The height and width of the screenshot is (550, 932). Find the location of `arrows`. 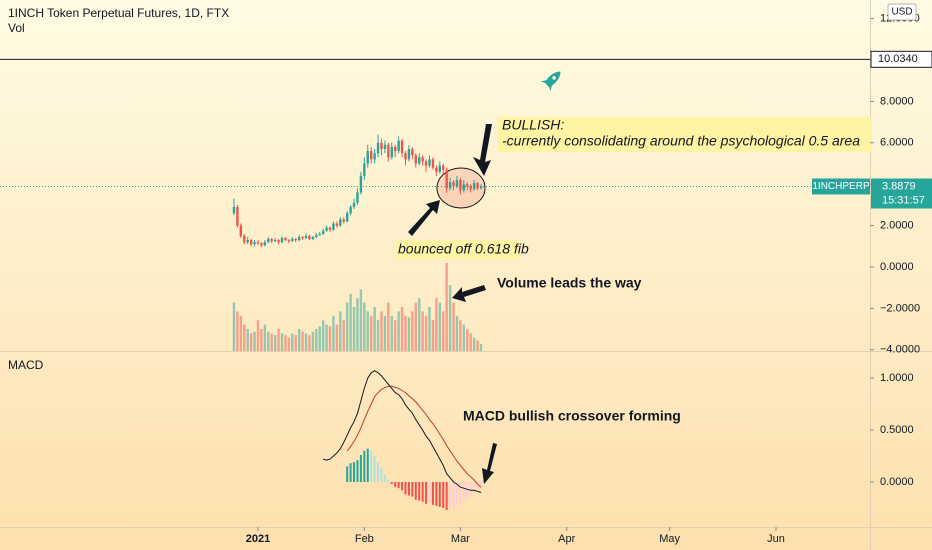

arrows is located at coordinates (452, 304).